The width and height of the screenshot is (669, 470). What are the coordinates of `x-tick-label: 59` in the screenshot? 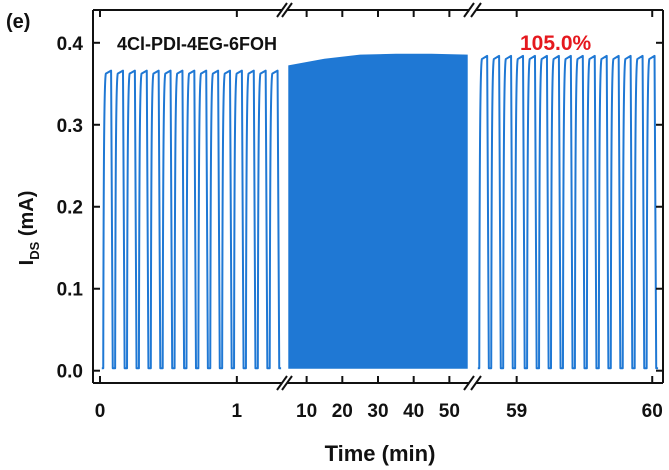 It's located at (516, 411).